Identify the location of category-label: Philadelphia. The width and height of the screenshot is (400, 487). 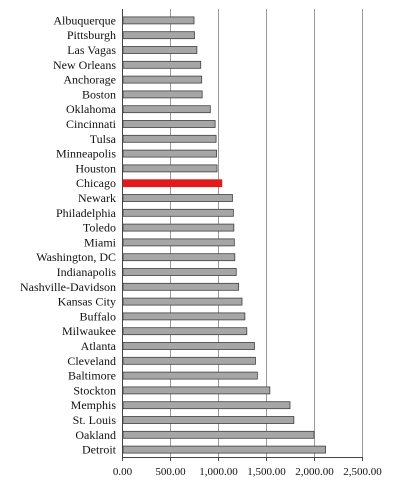
(86, 213).